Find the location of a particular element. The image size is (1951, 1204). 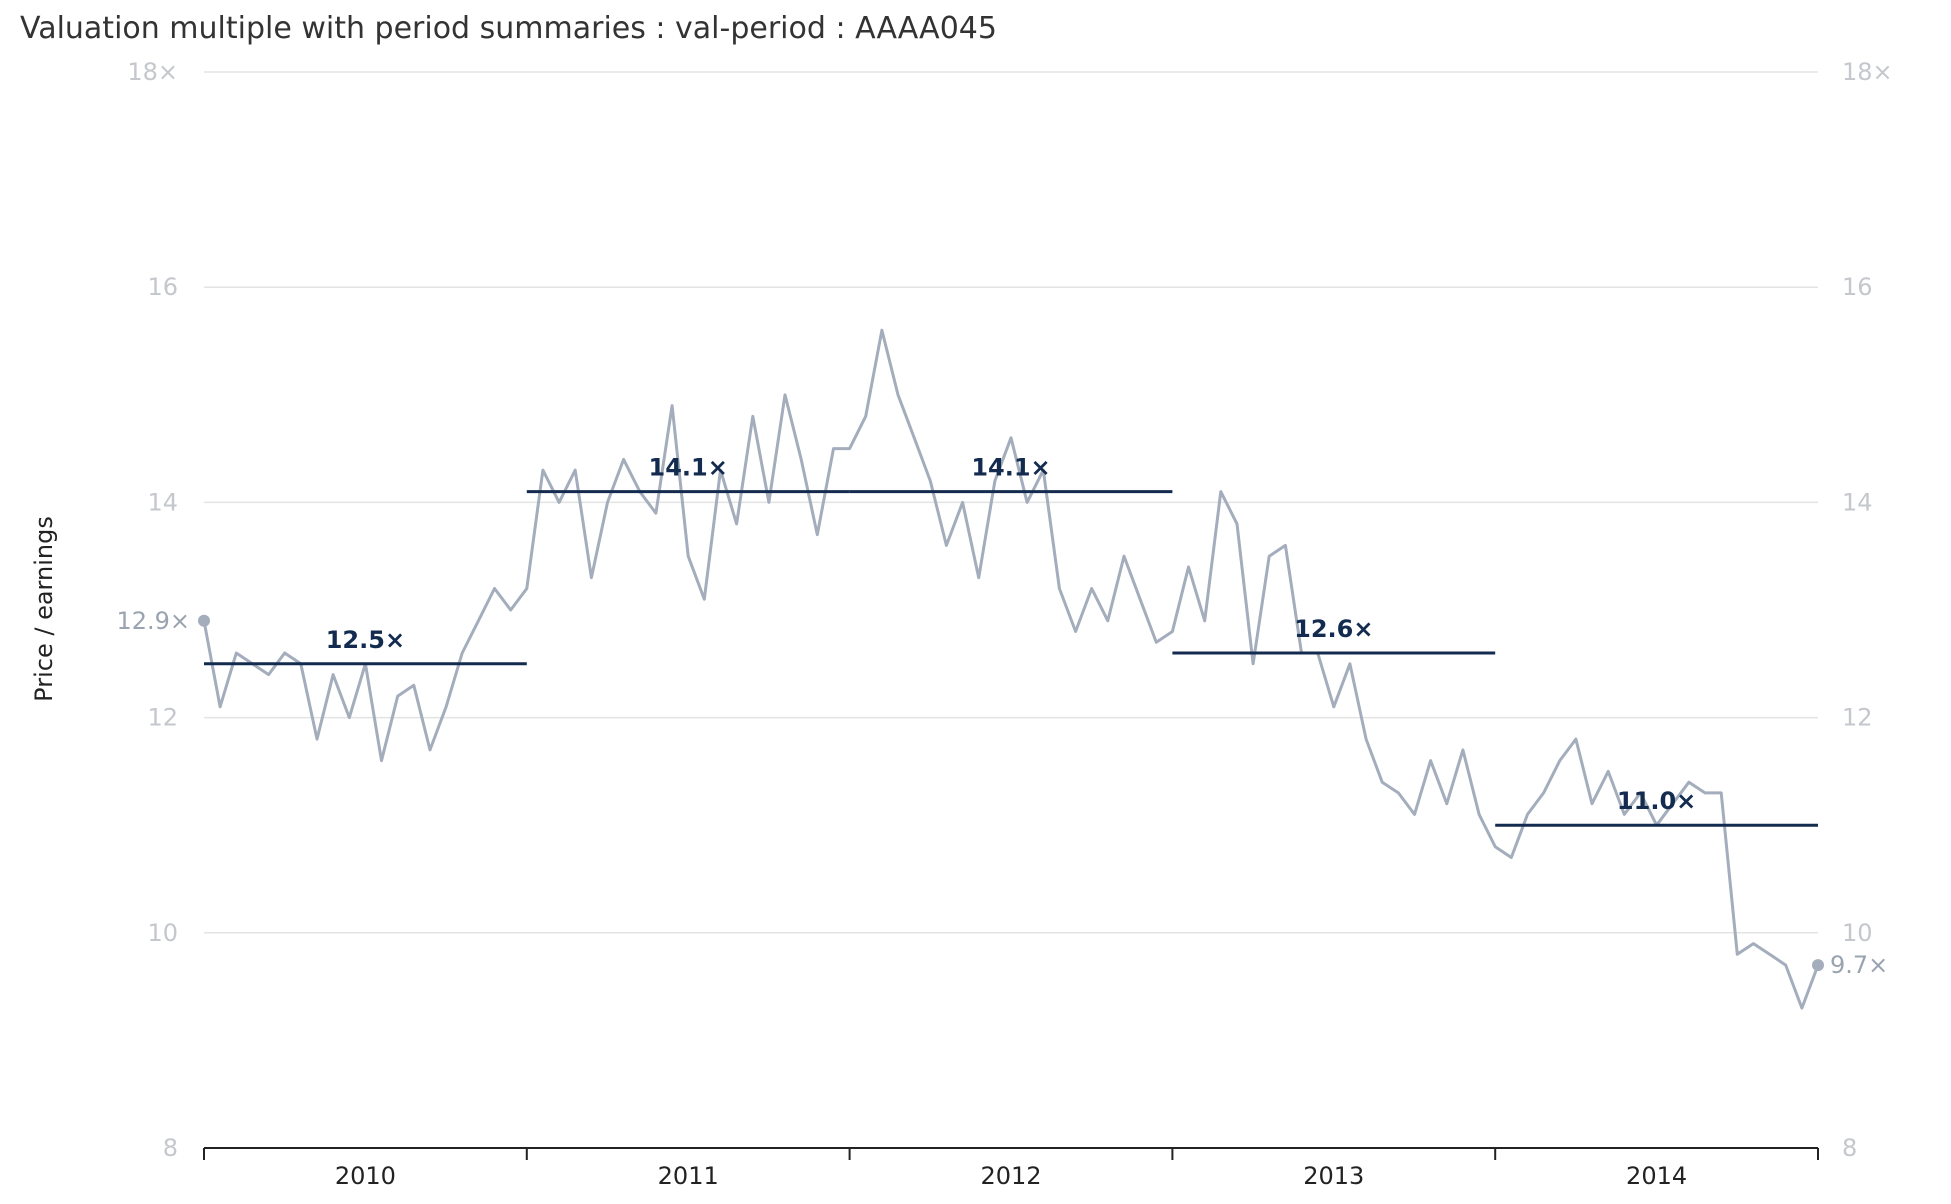

y-tick-right-12: 12 is located at coordinates (1857, 718).